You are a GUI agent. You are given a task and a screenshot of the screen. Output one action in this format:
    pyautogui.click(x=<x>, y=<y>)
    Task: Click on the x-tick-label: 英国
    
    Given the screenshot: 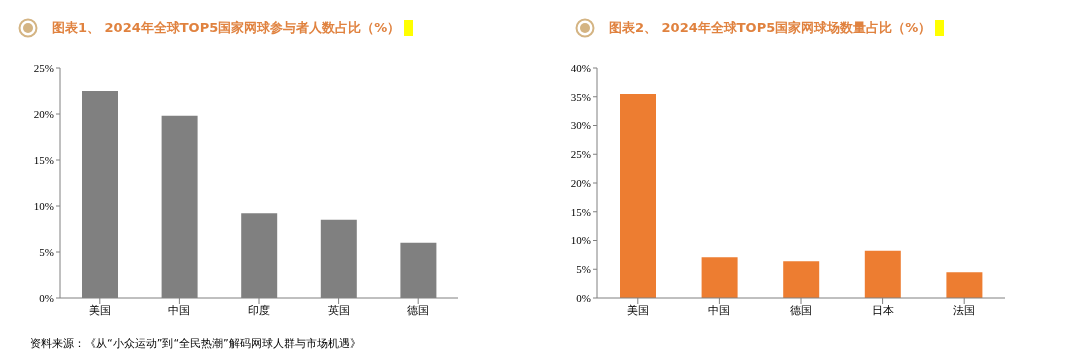 What is the action you would take?
    pyautogui.click(x=338, y=309)
    